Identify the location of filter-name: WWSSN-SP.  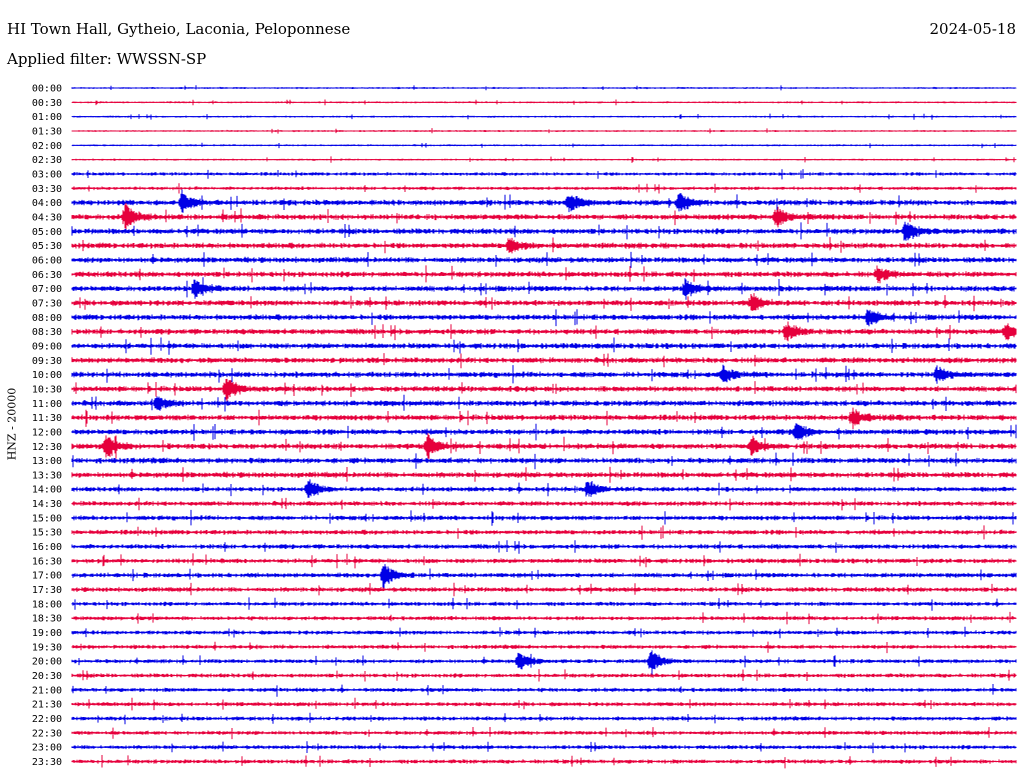
(161, 59).